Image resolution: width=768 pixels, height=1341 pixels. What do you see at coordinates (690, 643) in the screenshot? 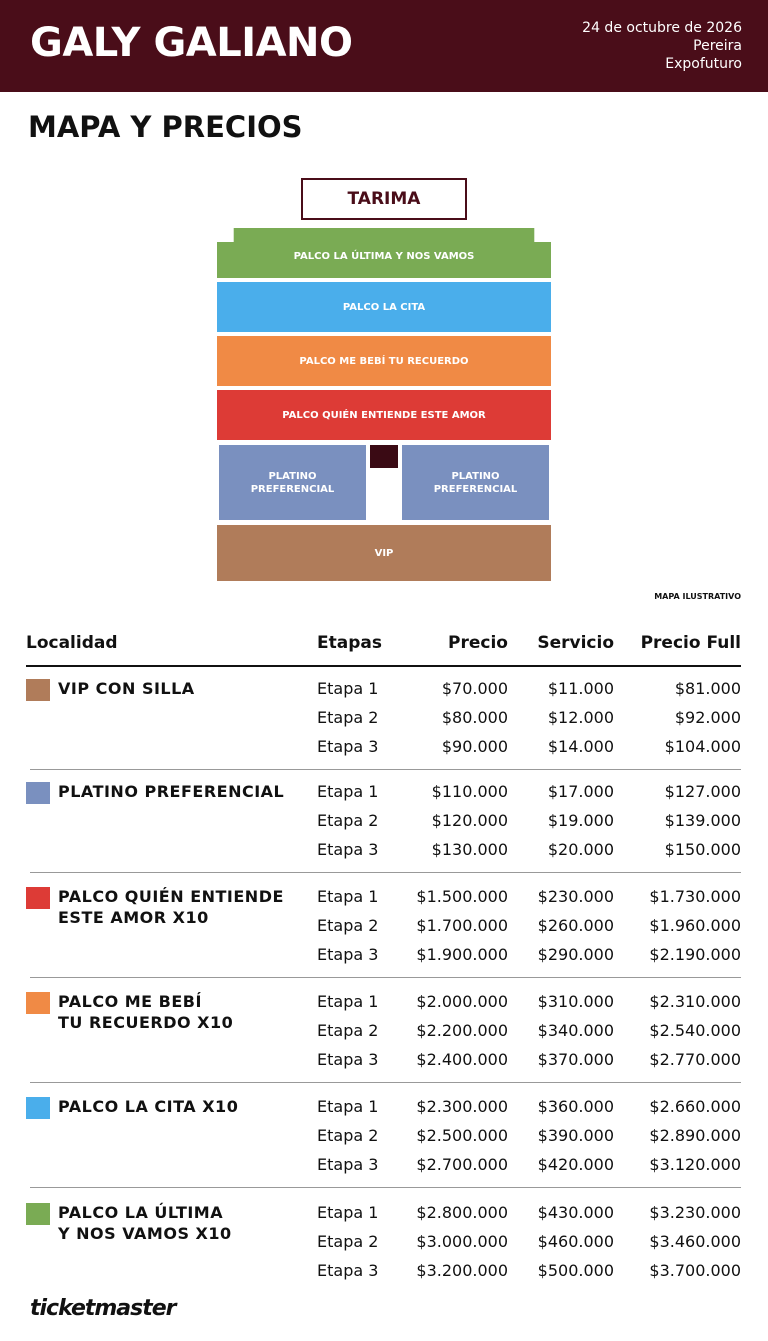
I see `column-header: Precio Full` at bounding box center [690, 643].